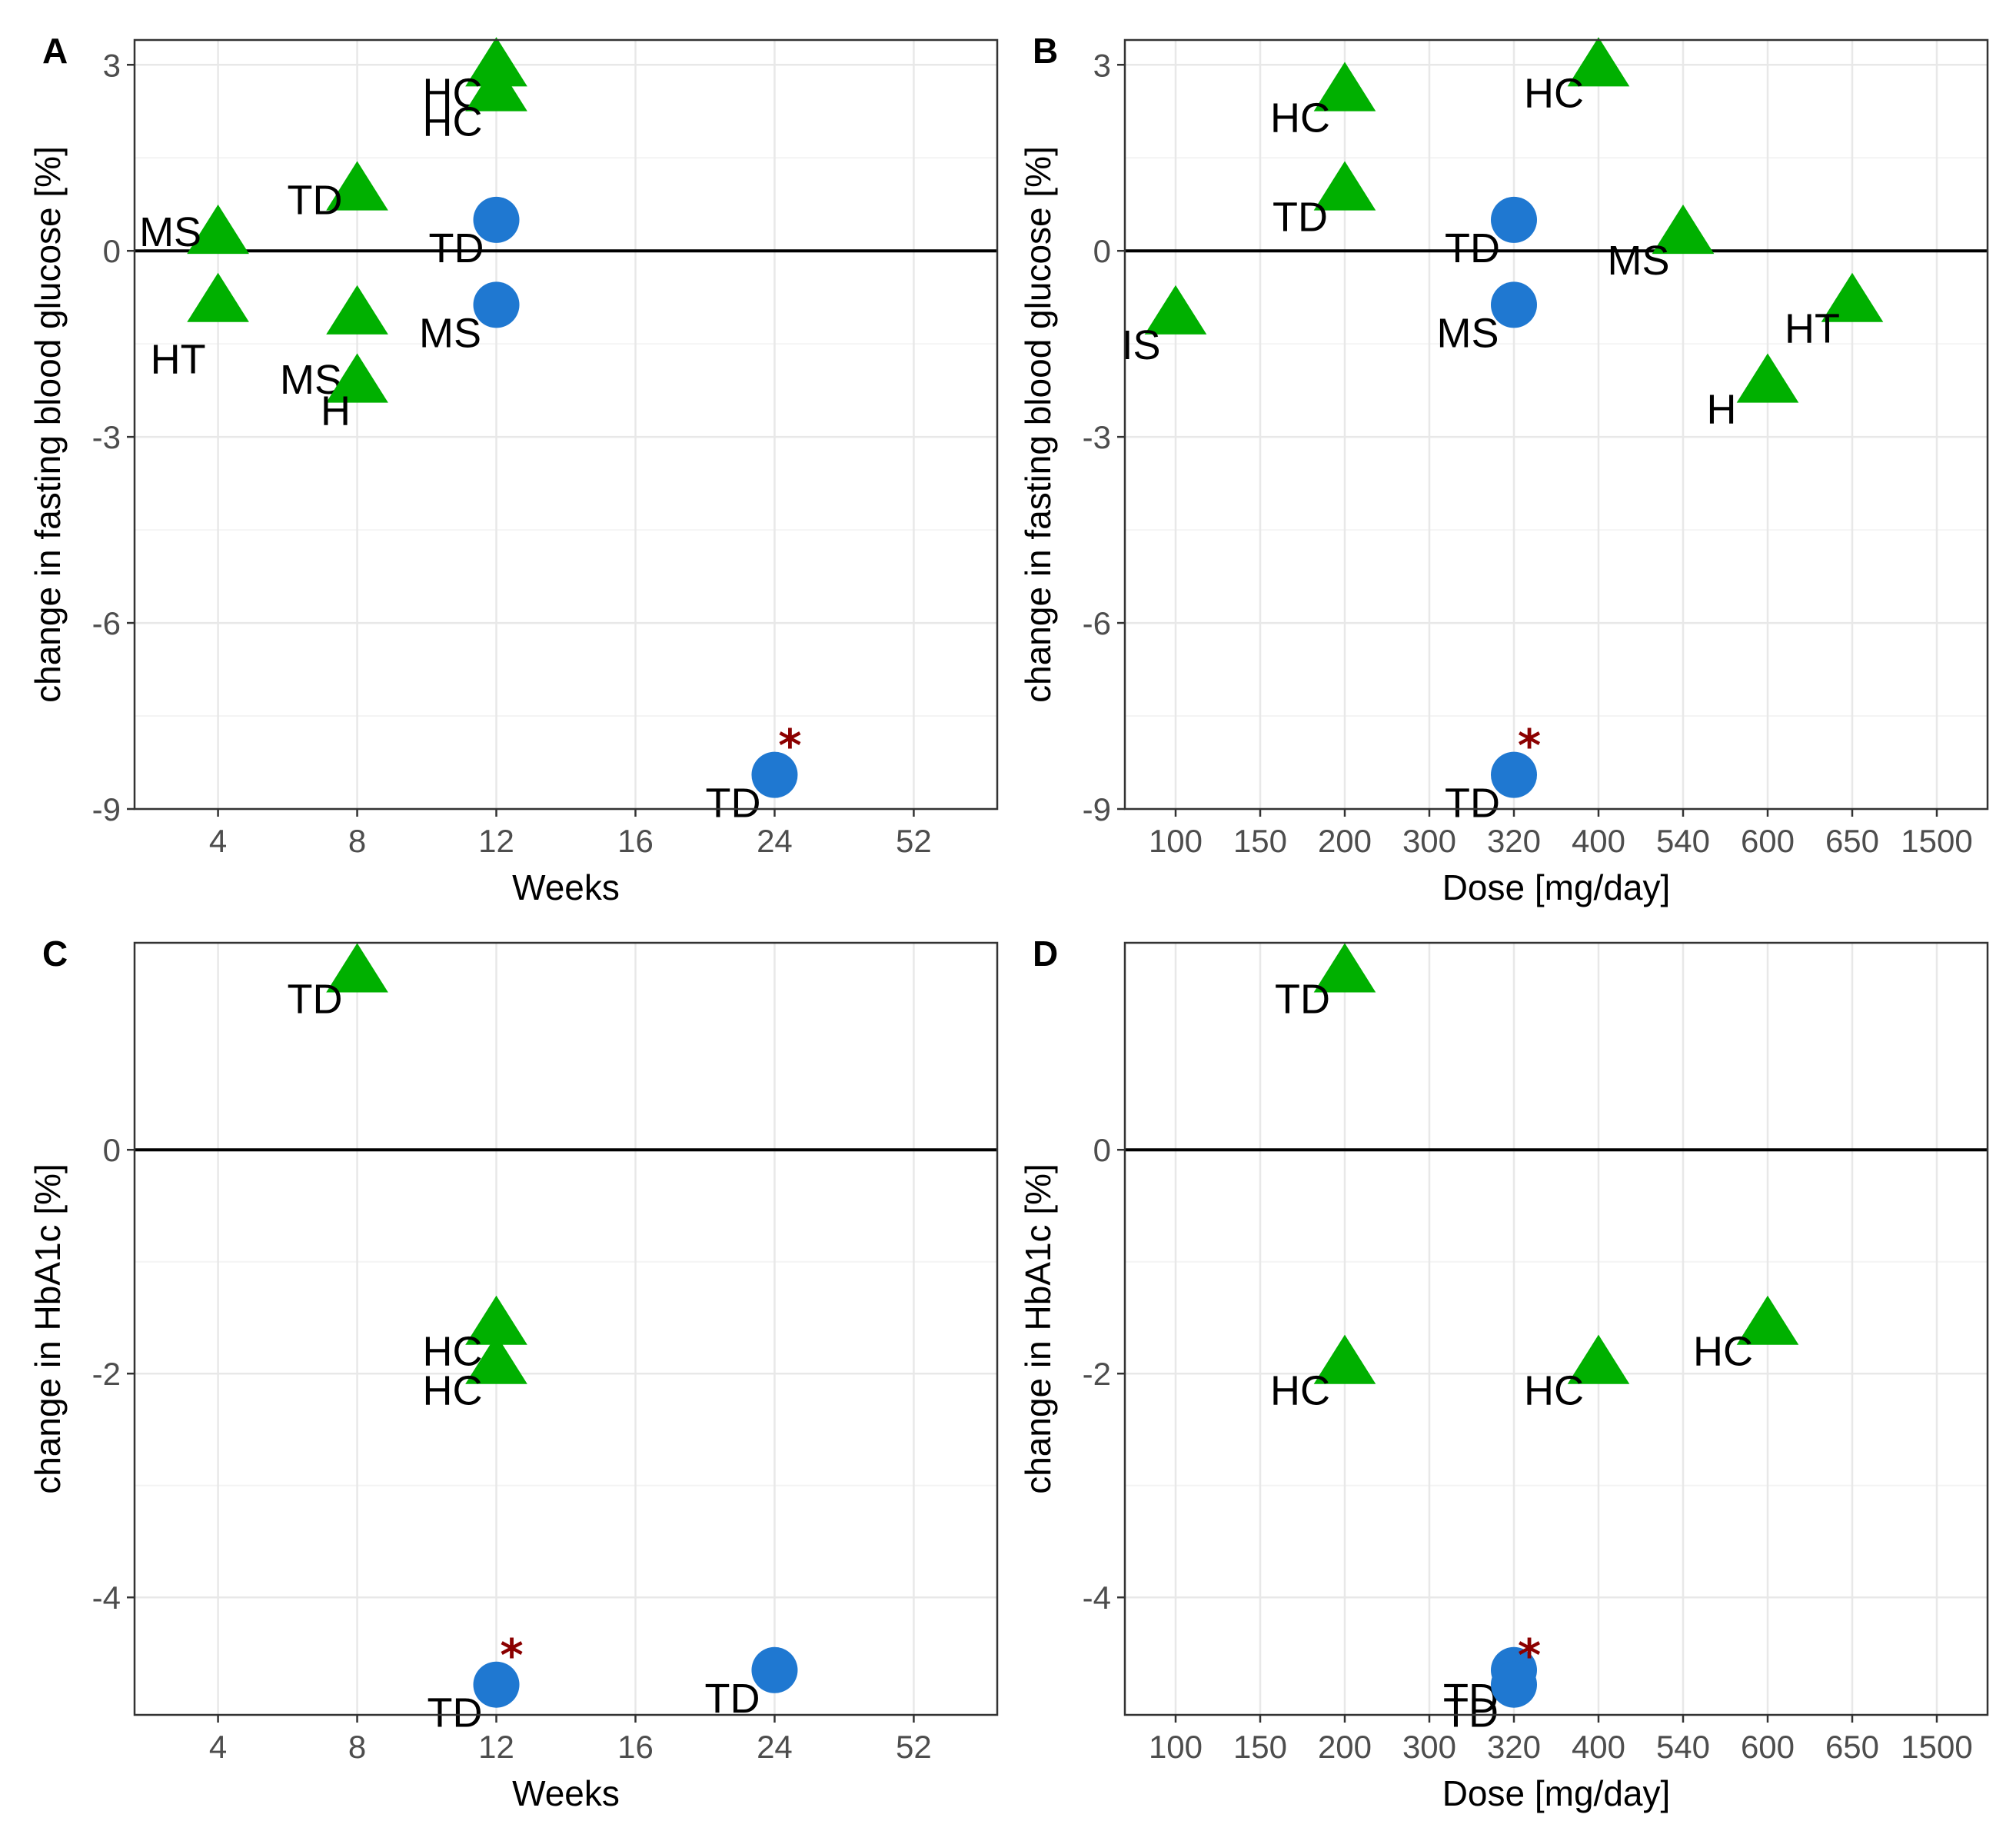 This screenshot has width=2016, height=1821. I want to click on panel-tag: C, so click(55, 954).